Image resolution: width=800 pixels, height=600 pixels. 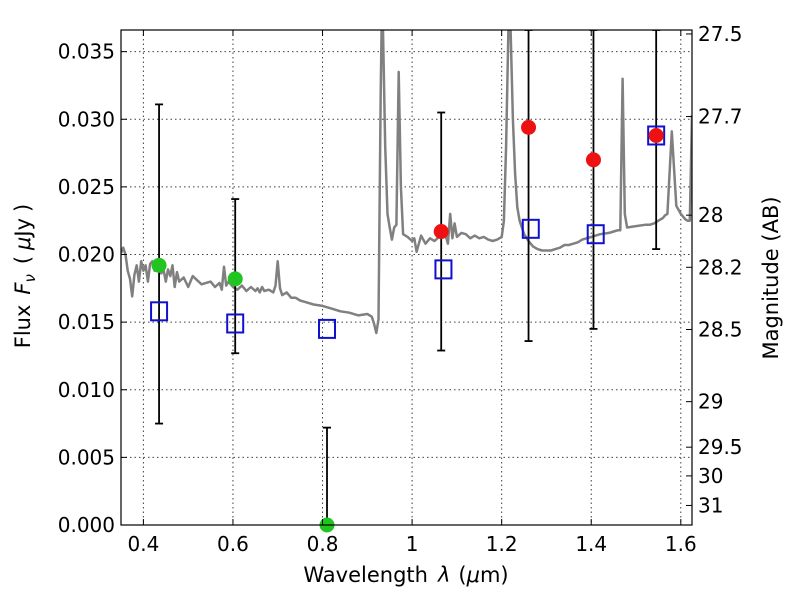 I want to click on x-tick-label: 0.8, so click(x=323, y=544).